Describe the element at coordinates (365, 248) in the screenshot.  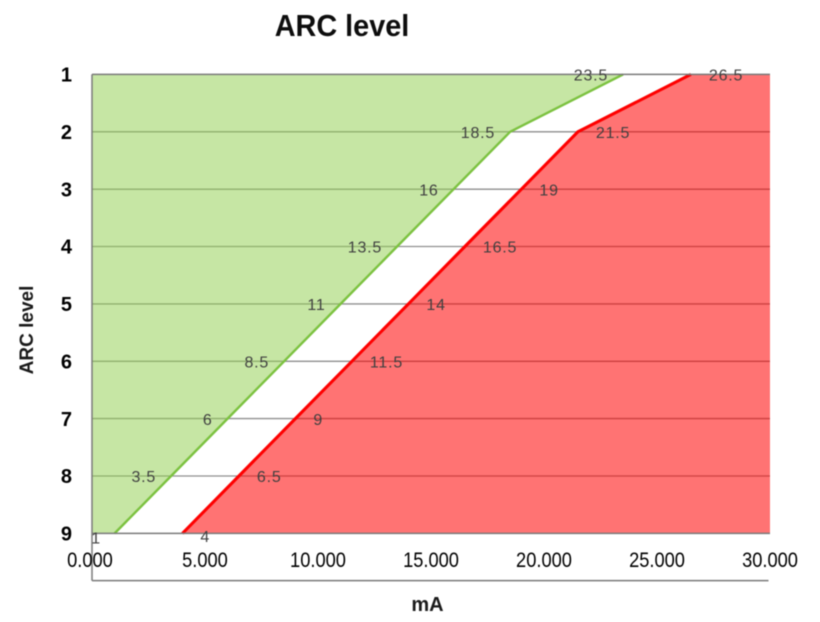
I see `svg-text: 13.5` at that location.